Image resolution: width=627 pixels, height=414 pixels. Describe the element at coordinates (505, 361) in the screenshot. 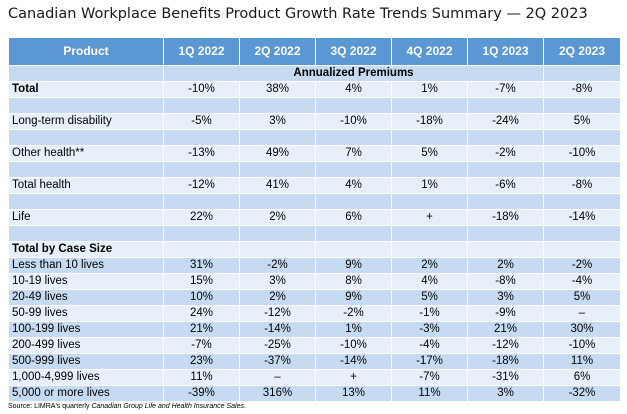

I see `table-cell: -18%` at that location.